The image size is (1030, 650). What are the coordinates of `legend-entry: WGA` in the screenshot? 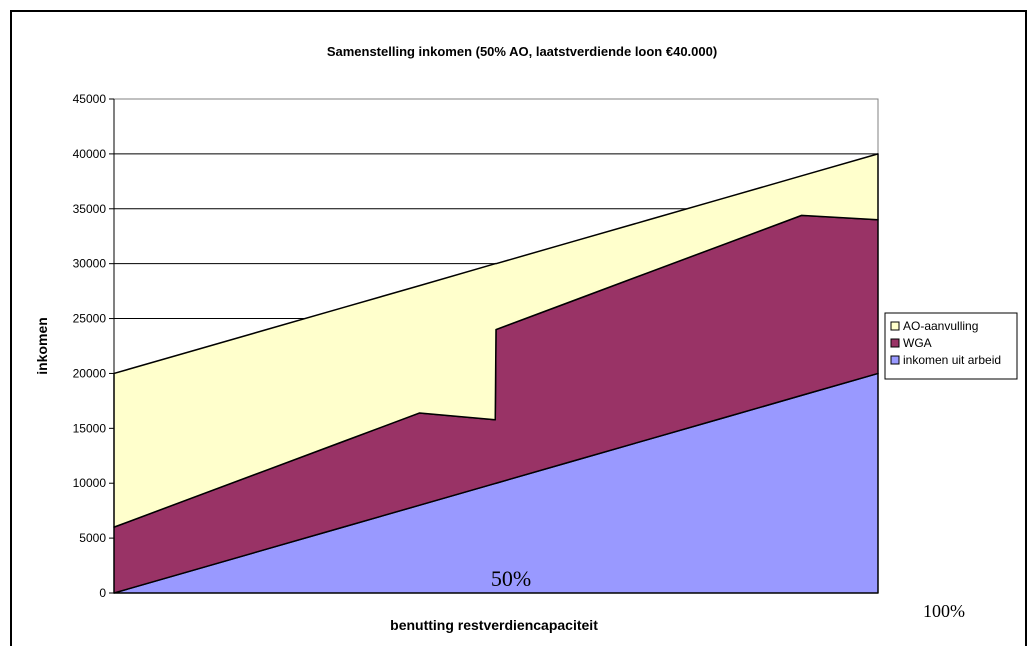 It's located at (917, 343).